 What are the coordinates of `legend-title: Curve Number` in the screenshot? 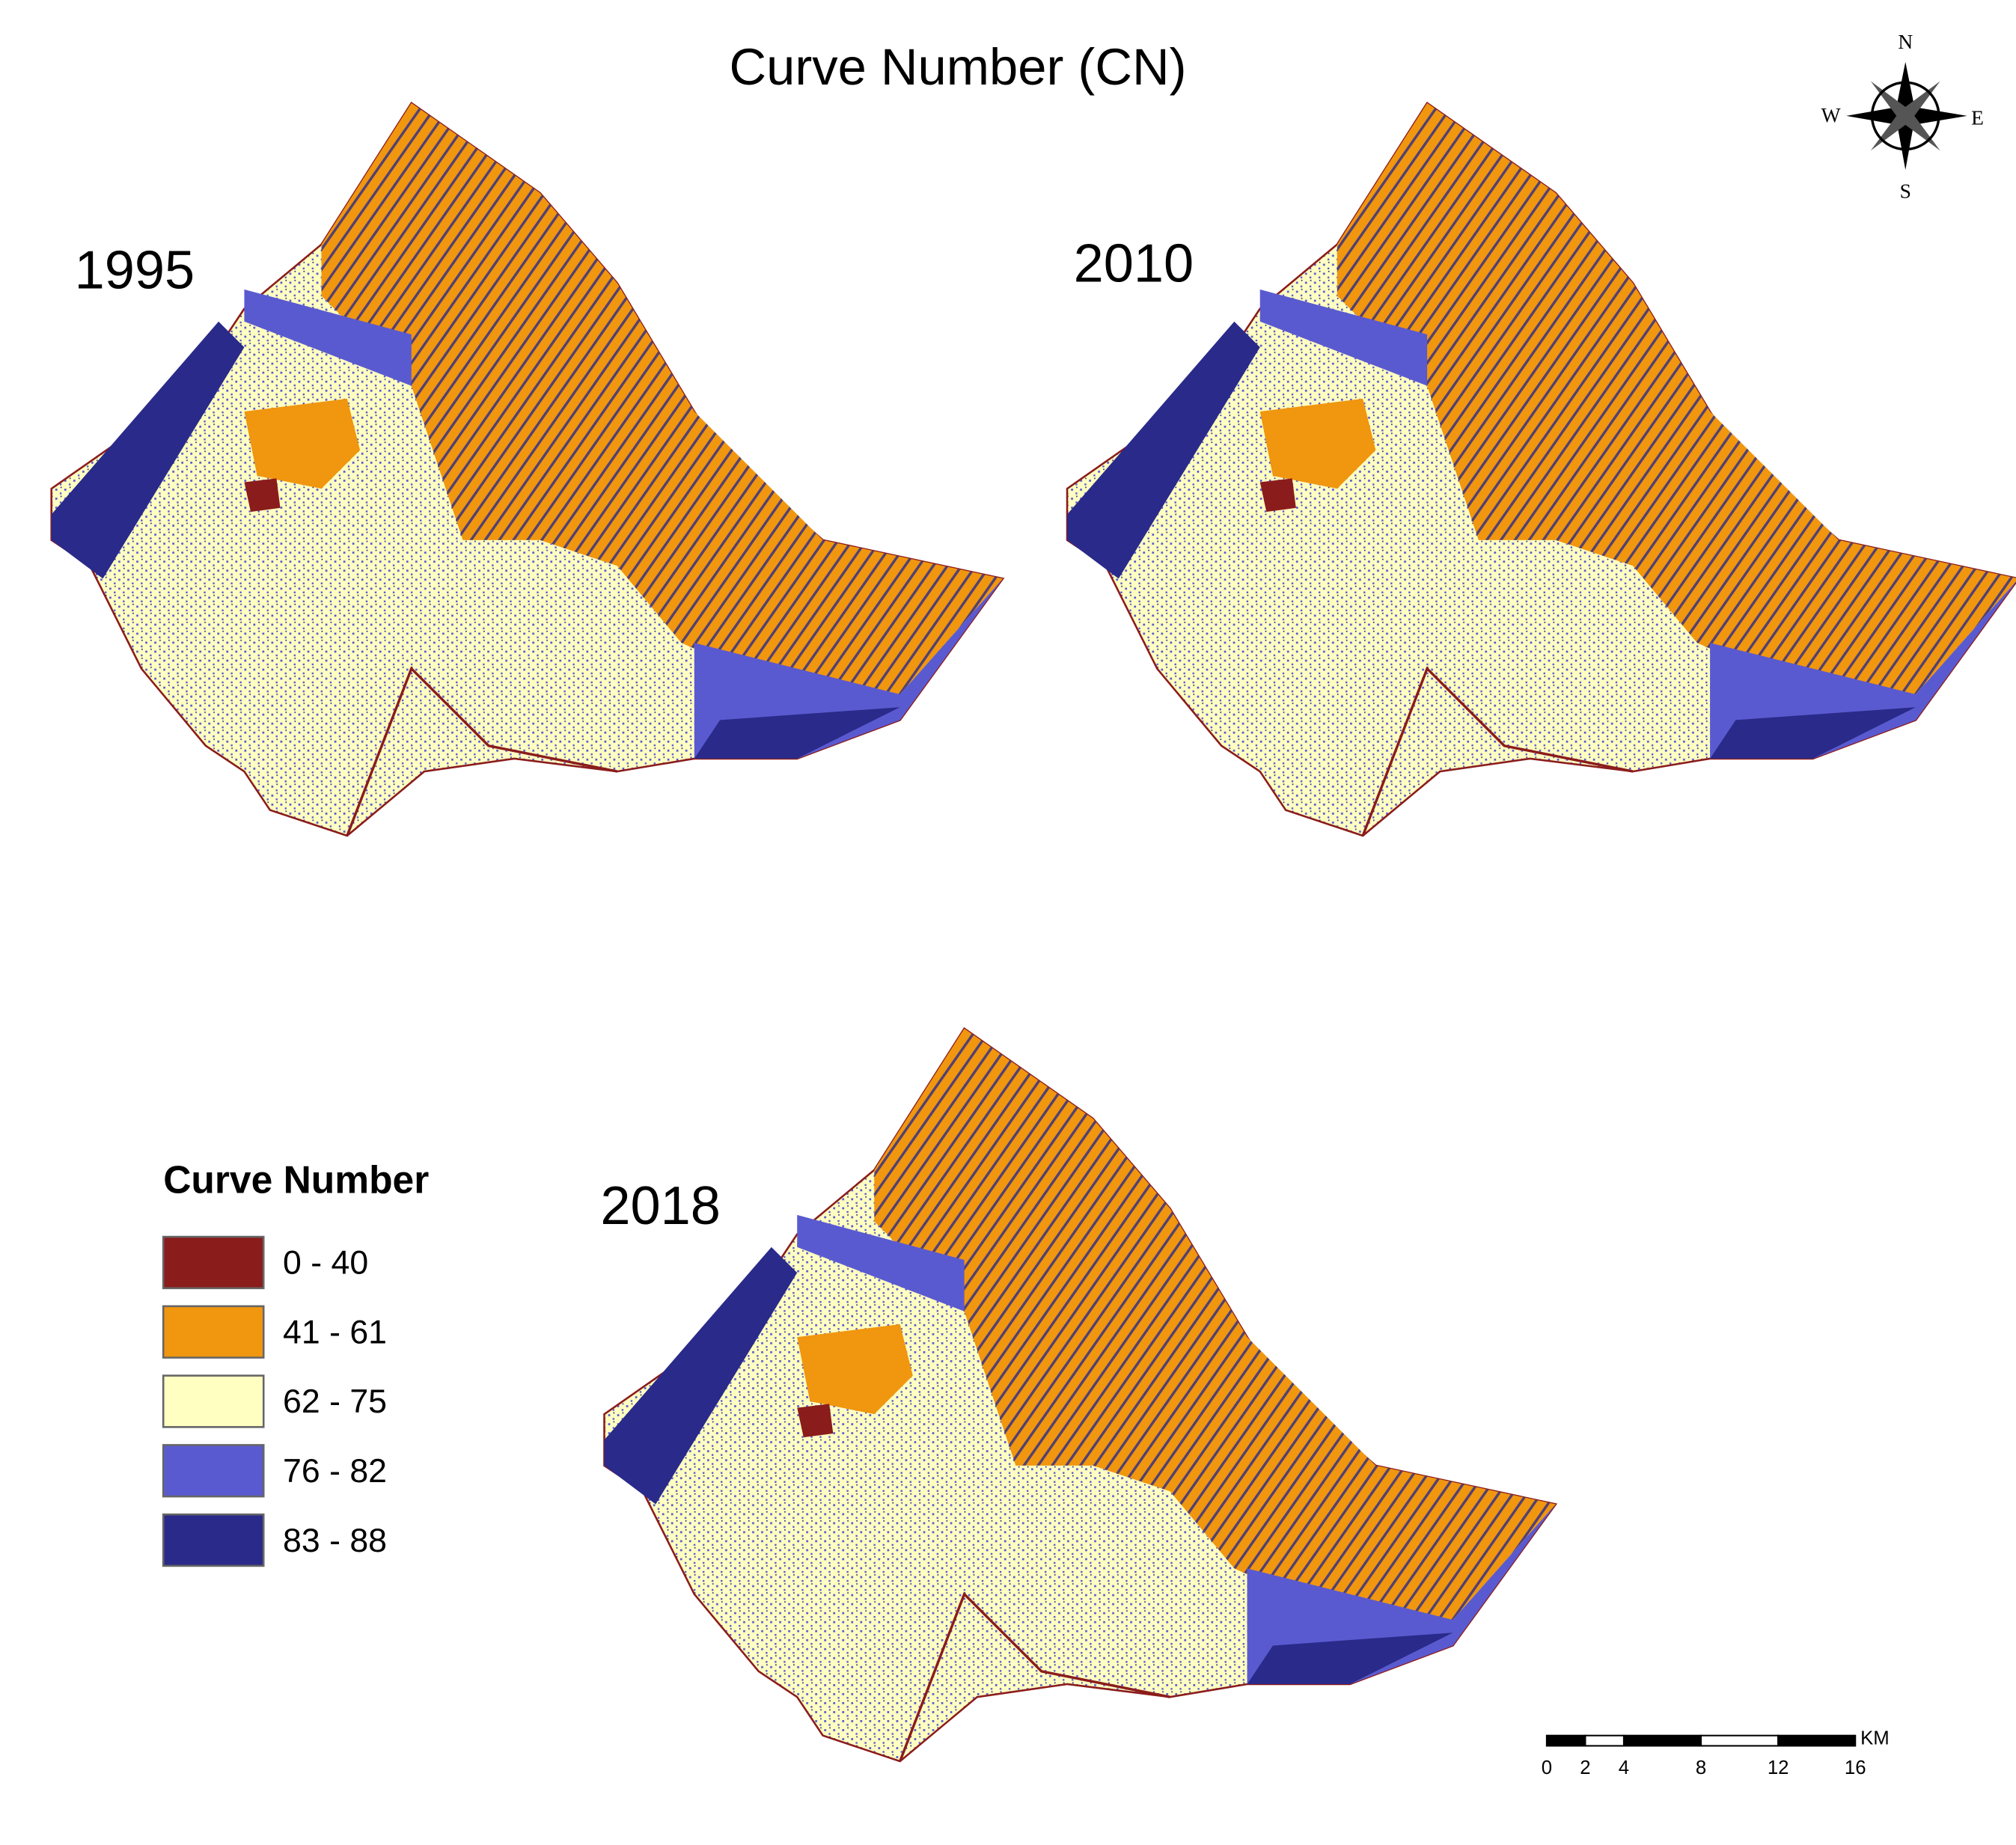 It's located at (296, 1180).